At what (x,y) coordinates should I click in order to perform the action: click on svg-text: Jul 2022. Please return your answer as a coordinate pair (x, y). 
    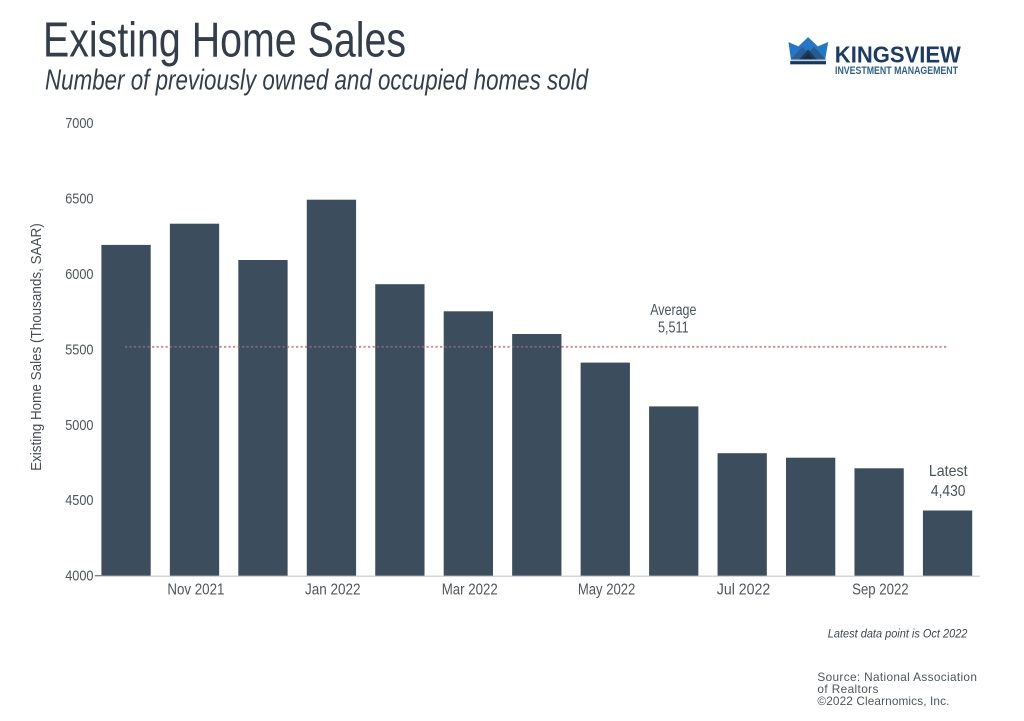
    Looking at the image, I should click on (744, 589).